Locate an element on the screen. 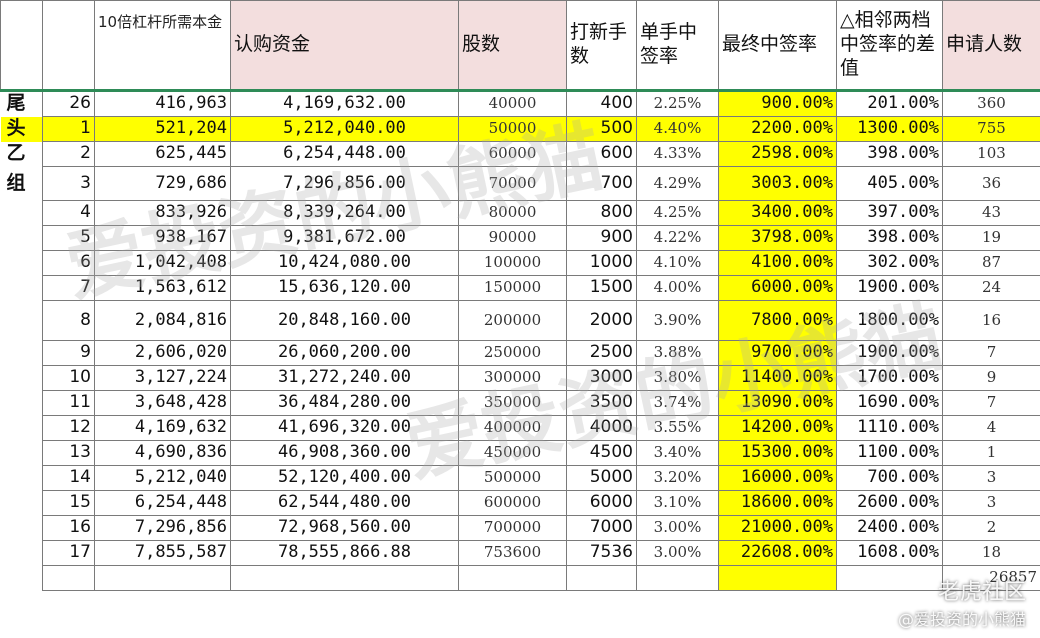  lots-cell: 2000 is located at coordinates (601, 320).